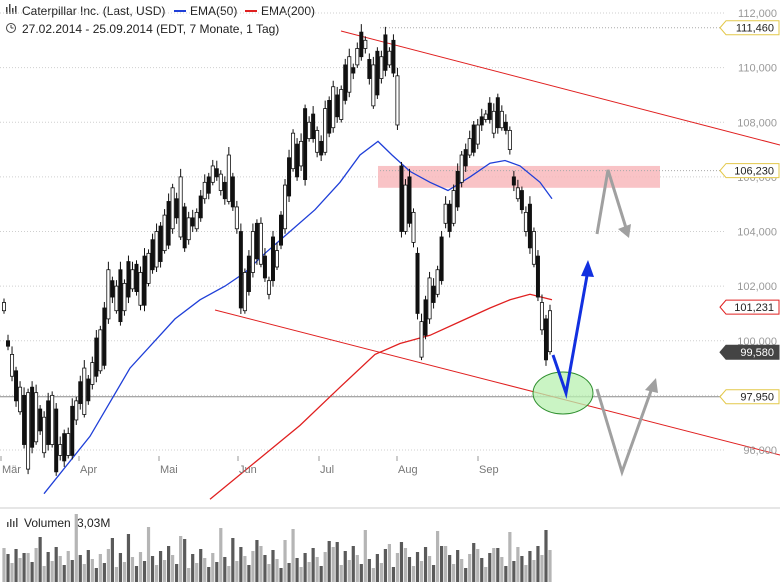  I want to click on price-tag-label: 101,231, so click(754, 308).